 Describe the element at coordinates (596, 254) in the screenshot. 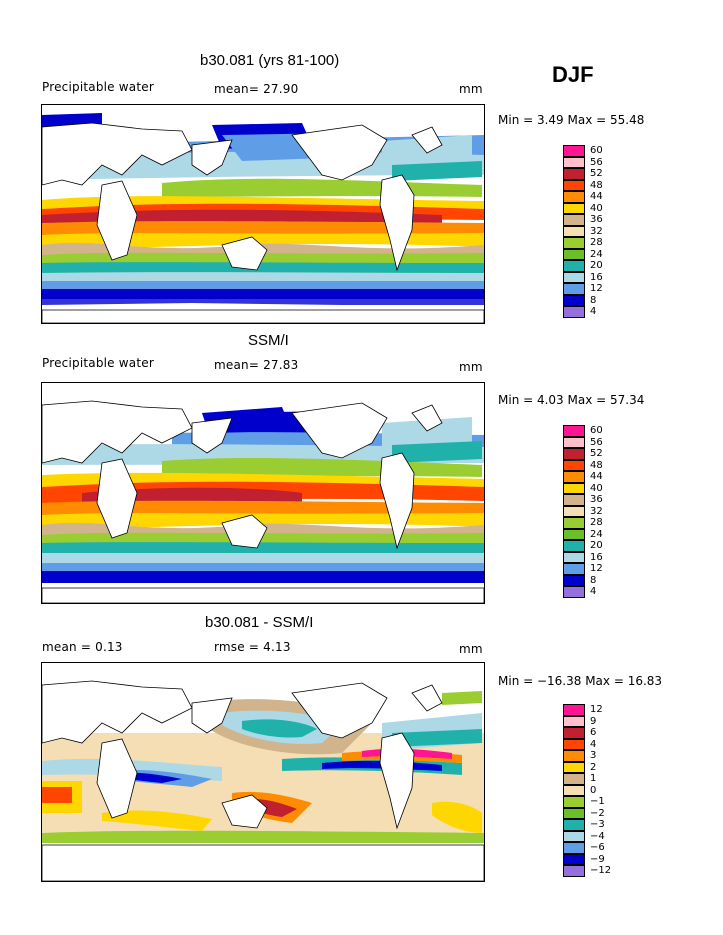

I see `colorbar-tick-label: 24` at that location.